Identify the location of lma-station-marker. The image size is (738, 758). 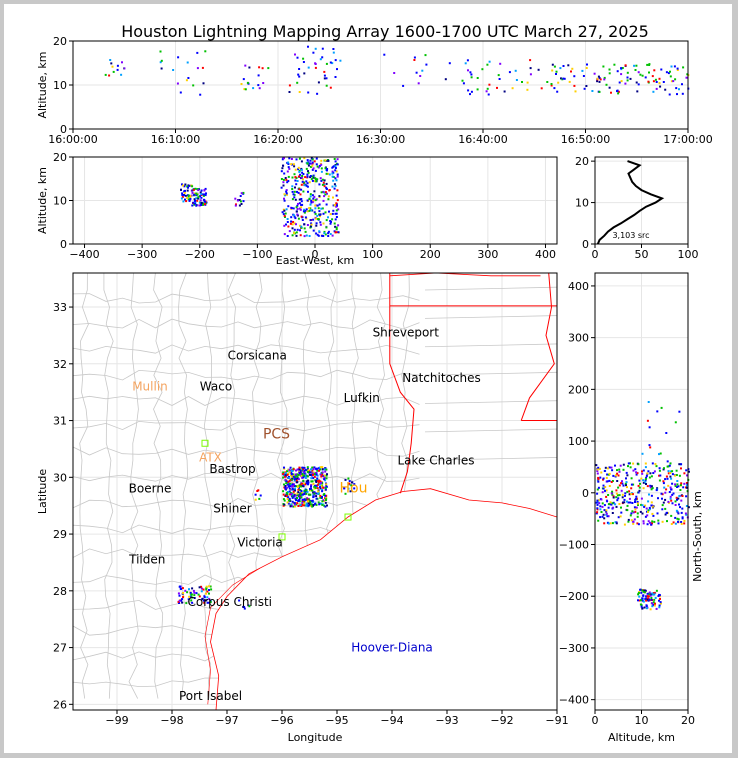
(205, 443).